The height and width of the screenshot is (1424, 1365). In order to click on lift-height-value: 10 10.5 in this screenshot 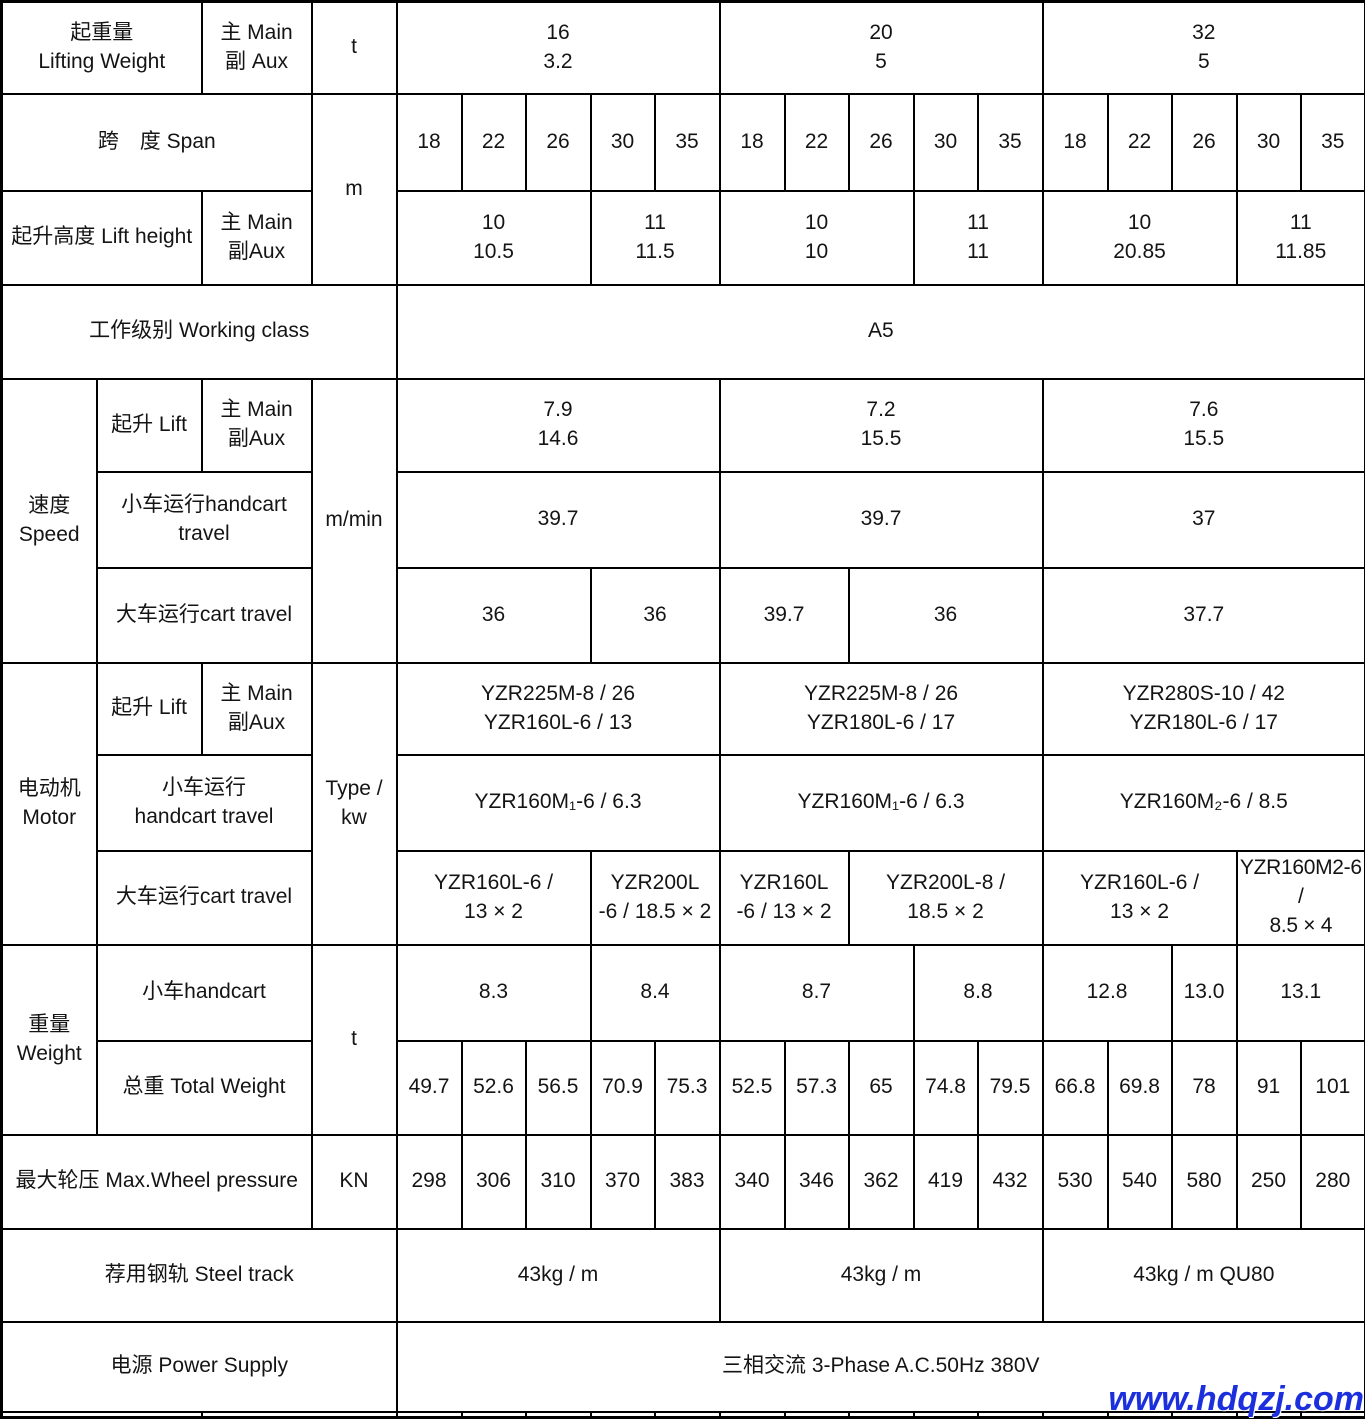, I will do `click(493, 237)`.